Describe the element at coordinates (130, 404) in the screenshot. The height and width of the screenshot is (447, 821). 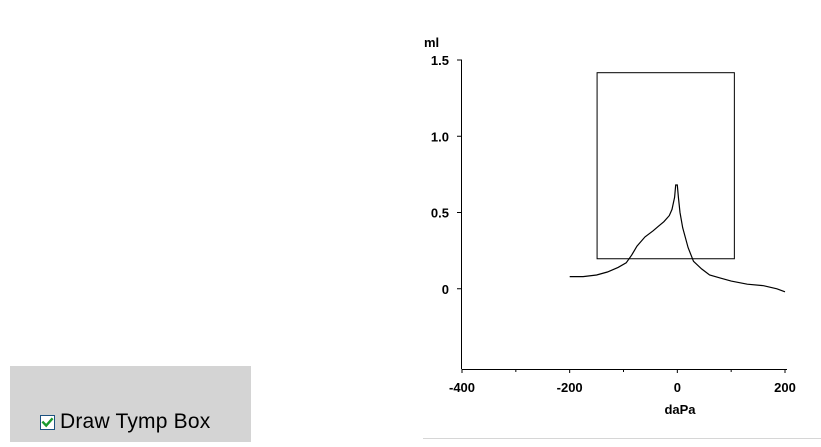
I see `options-panel: Draw Tymp Box` at that location.